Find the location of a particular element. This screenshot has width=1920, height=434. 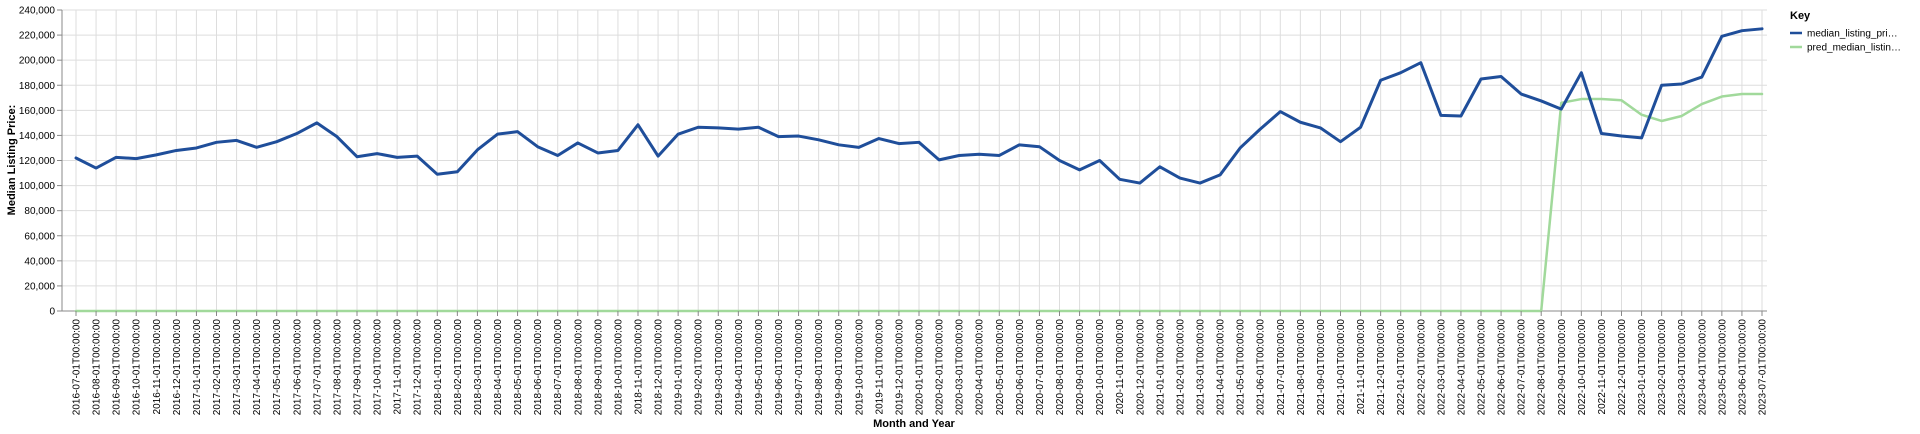

x-tick-label: 2018-12-01T00:00:00 is located at coordinates (659, 367).